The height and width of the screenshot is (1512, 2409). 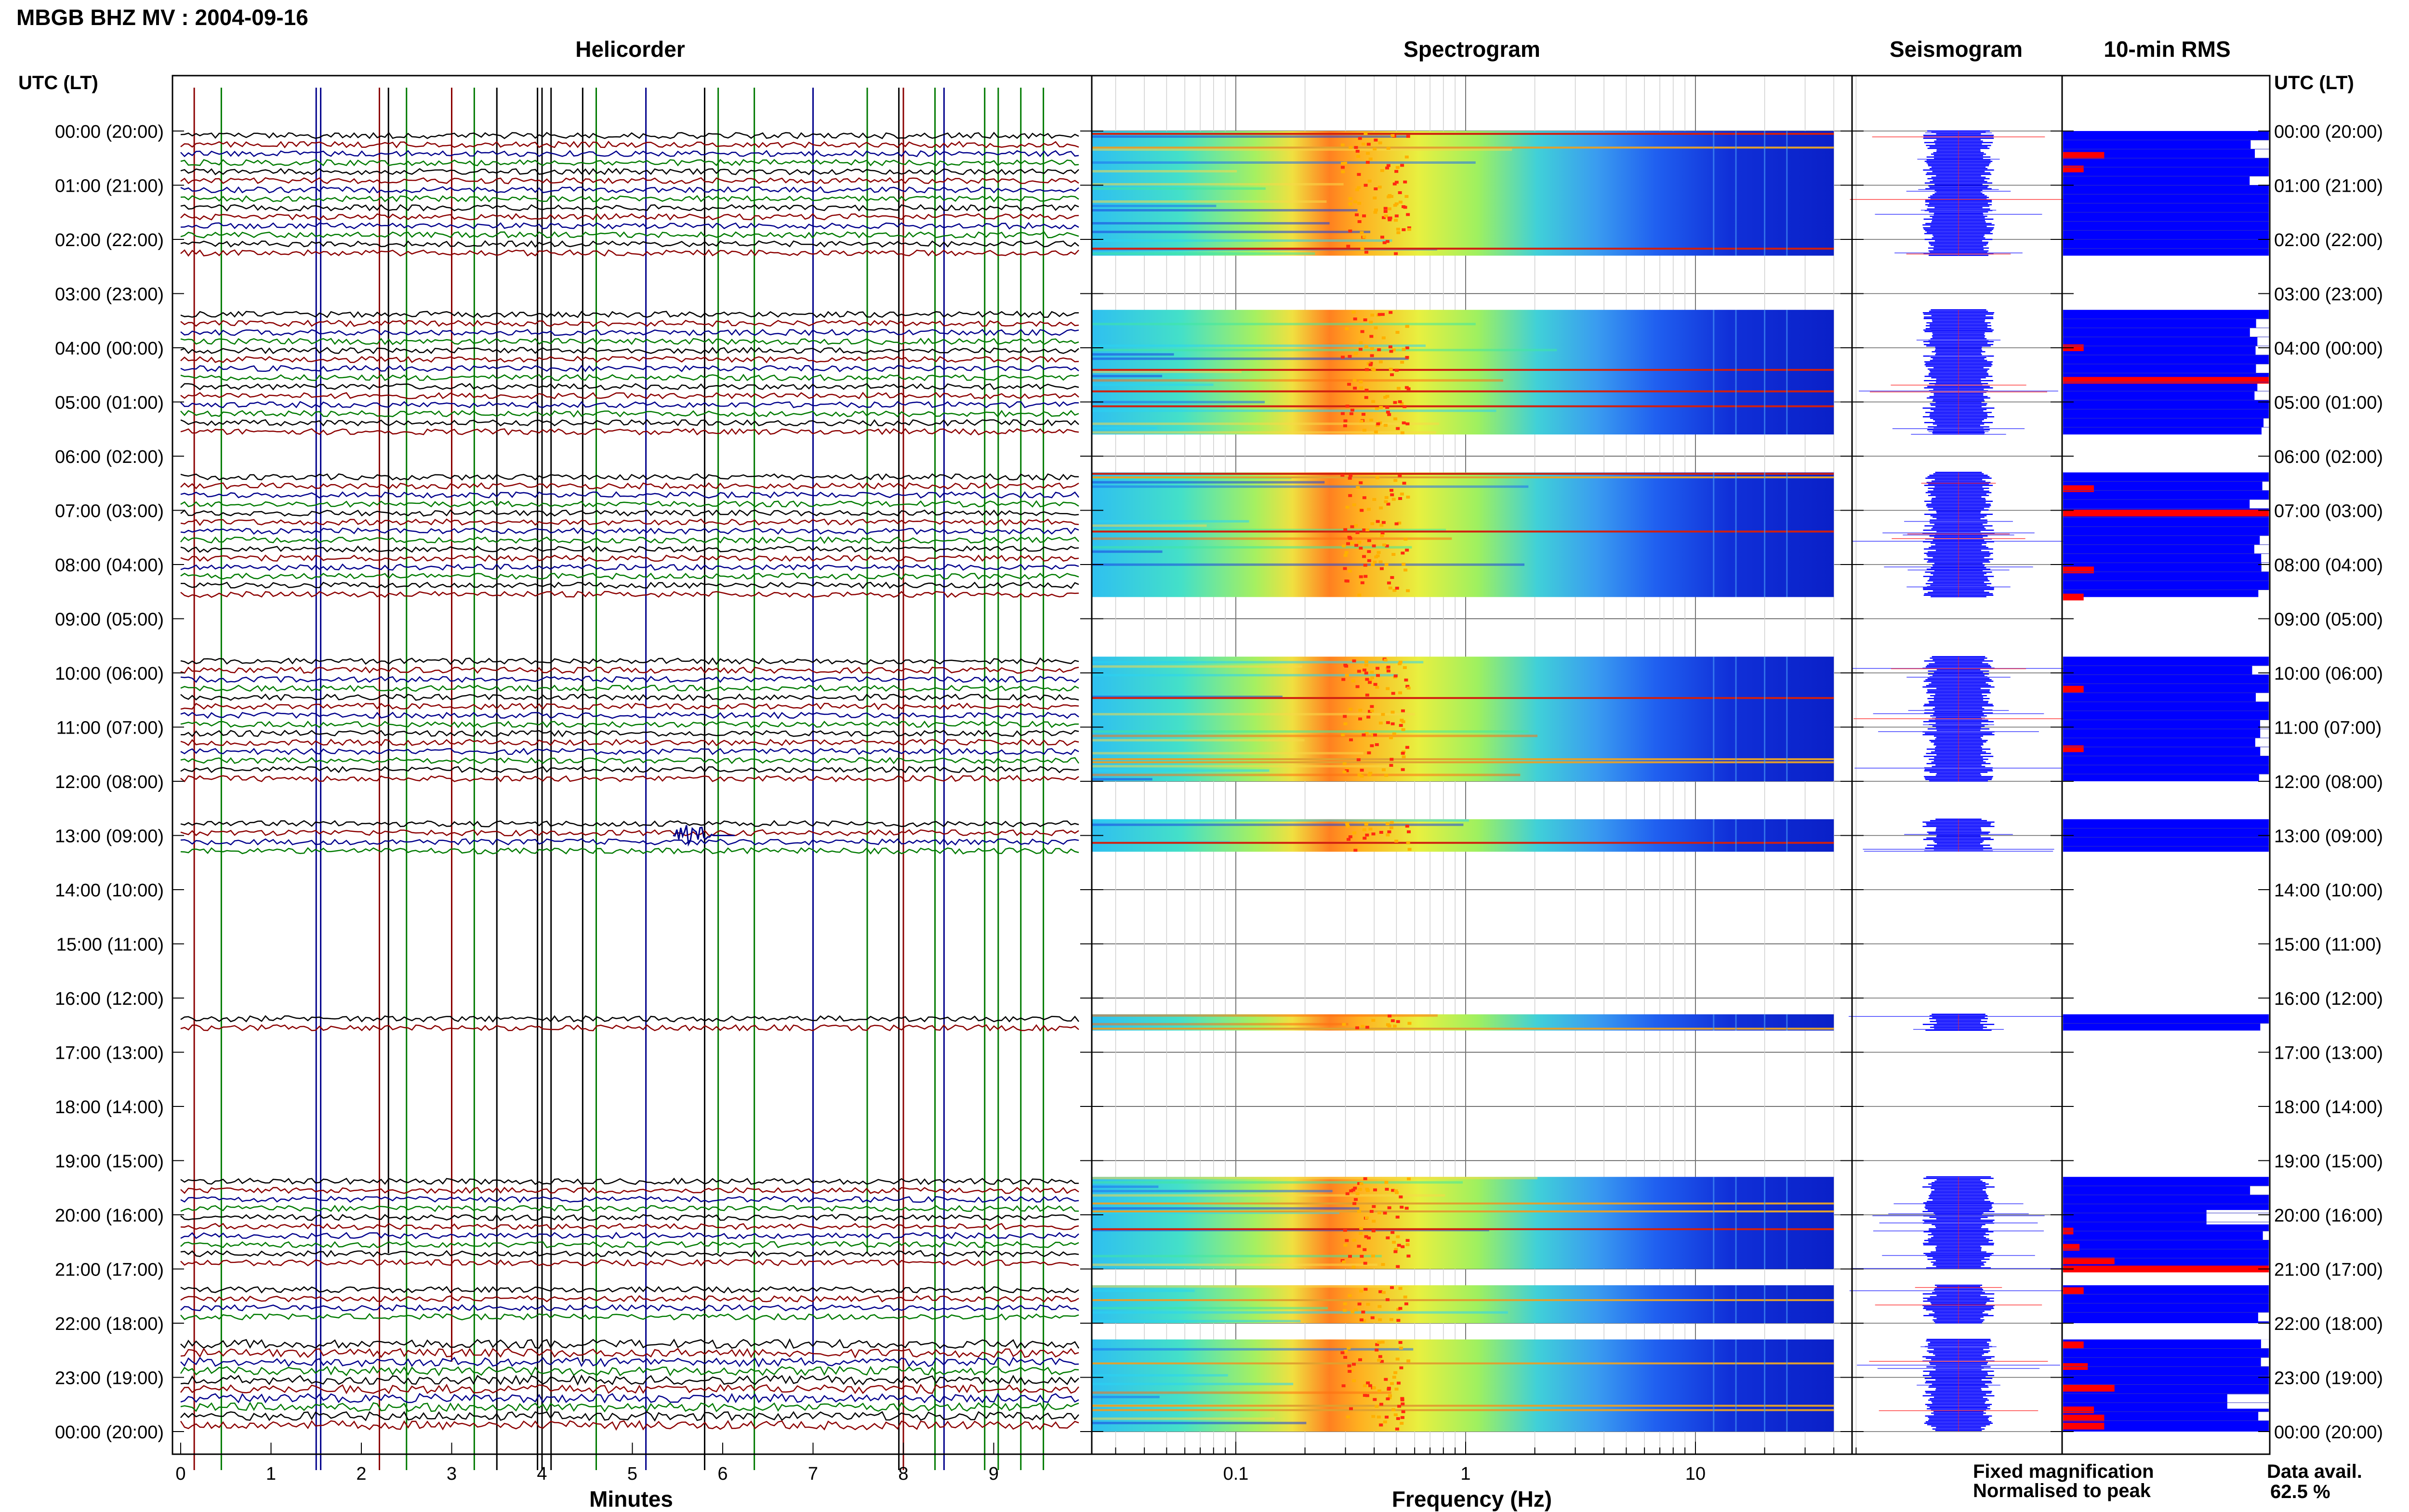 What do you see at coordinates (2328, 565) in the screenshot?
I see `y-tick-label-right: 08:00 (04:00)` at bounding box center [2328, 565].